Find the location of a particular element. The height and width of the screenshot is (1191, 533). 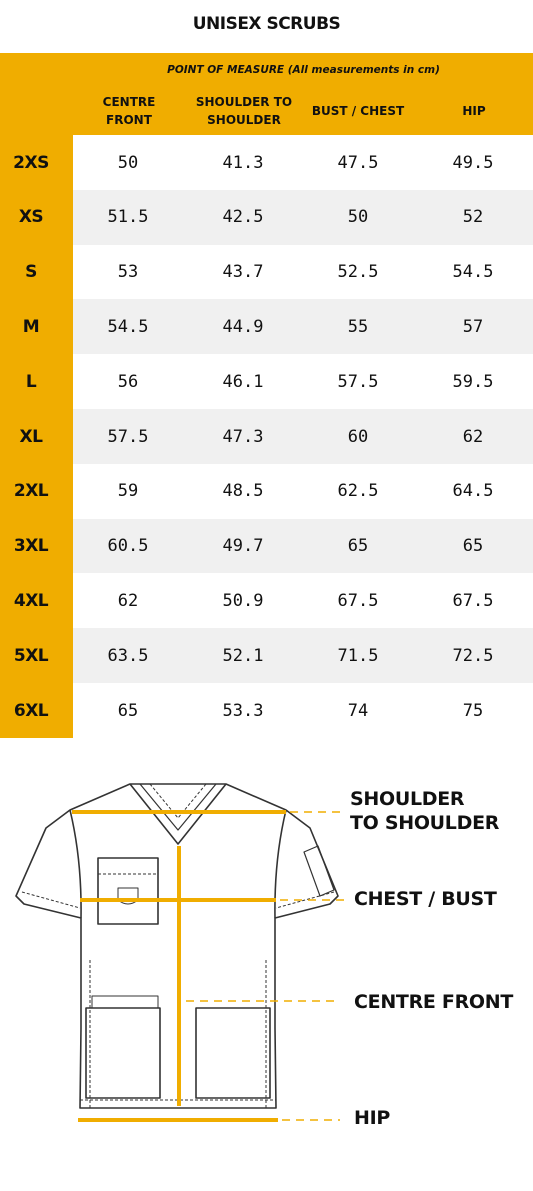

table-cell: 41.3 is located at coordinates (243, 162).